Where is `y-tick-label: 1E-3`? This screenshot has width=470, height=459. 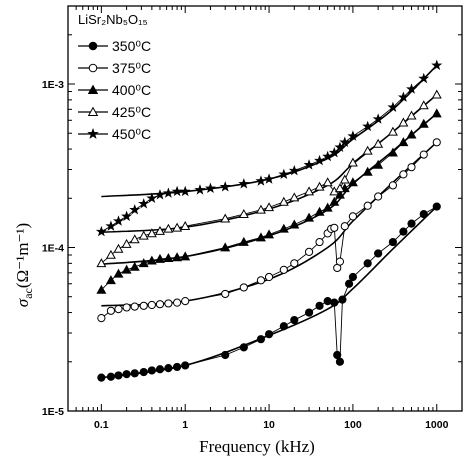 y-tick-label: 1E-3 is located at coordinates (53, 85).